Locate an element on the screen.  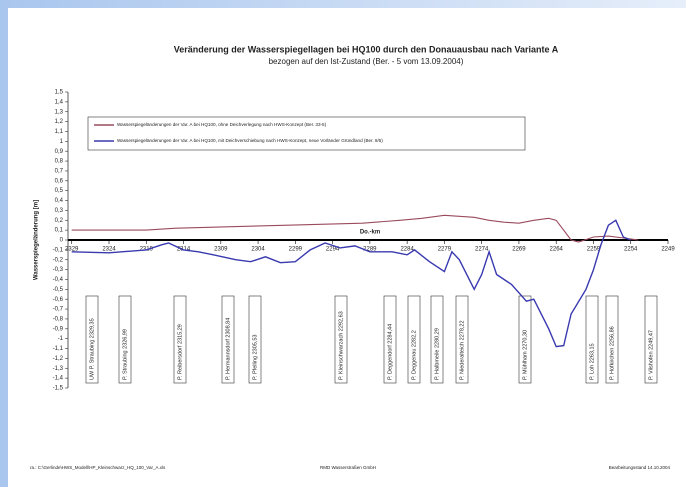
station-label: P. Loh 2263,15 is located at coordinates (592, 361).